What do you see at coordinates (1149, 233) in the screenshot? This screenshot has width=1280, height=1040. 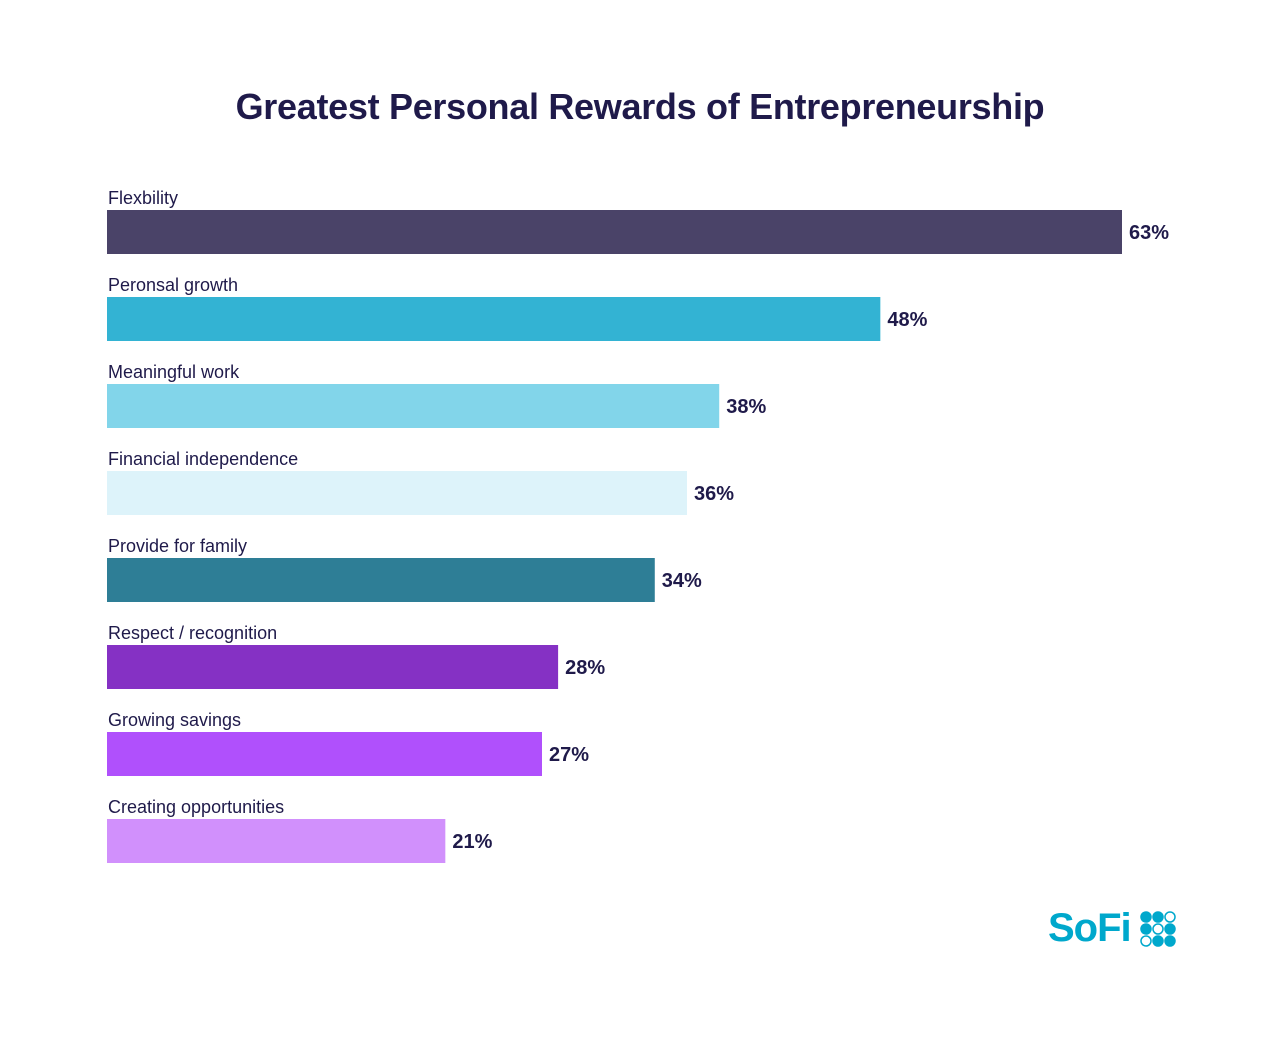 I see `value-label: 63%` at bounding box center [1149, 233].